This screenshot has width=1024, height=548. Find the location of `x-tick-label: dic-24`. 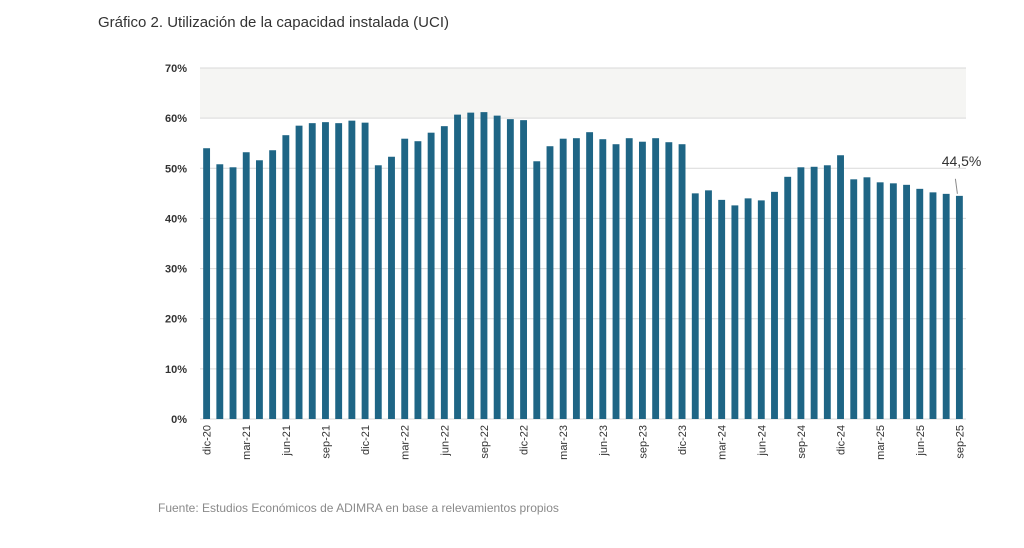

x-tick-label: dic-24 is located at coordinates (842, 440).